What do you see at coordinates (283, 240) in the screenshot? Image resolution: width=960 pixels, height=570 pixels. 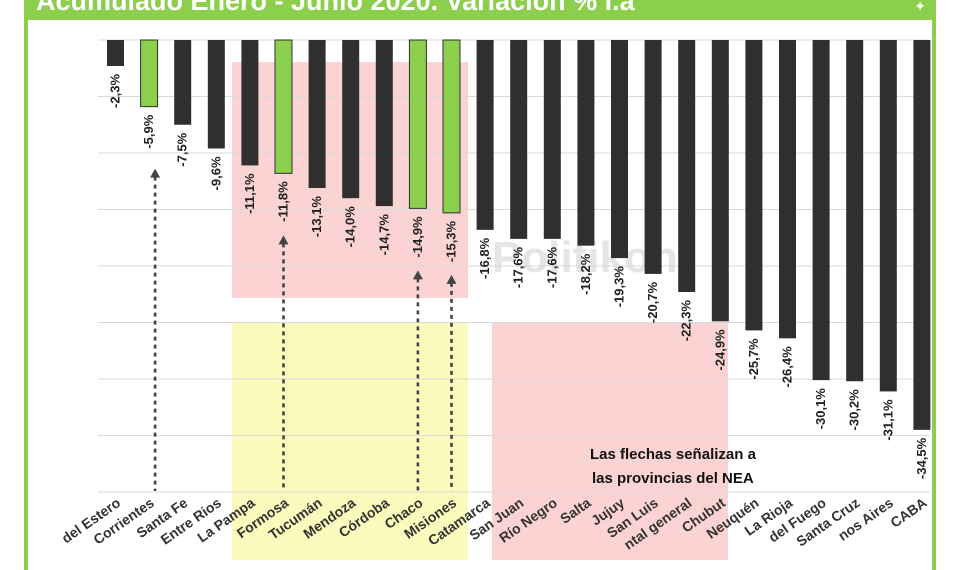 I see `arrowhead-formosa` at bounding box center [283, 240].